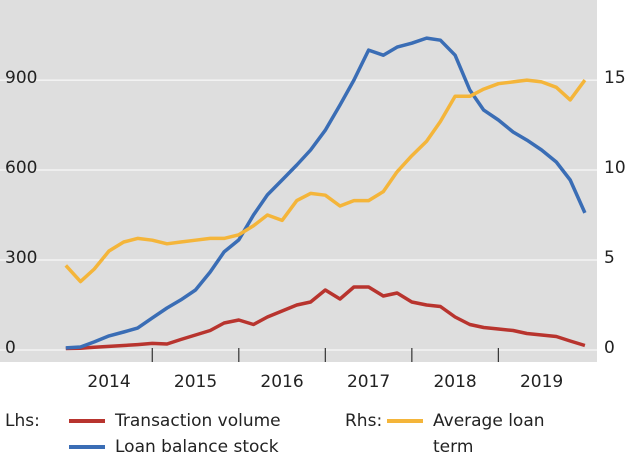 Image resolution: width=629 pixels, height=466 pixels. Describe the element at coordinates (364, 421) in the screenshot. I see `legend-prefix: Rhs:` at that location.